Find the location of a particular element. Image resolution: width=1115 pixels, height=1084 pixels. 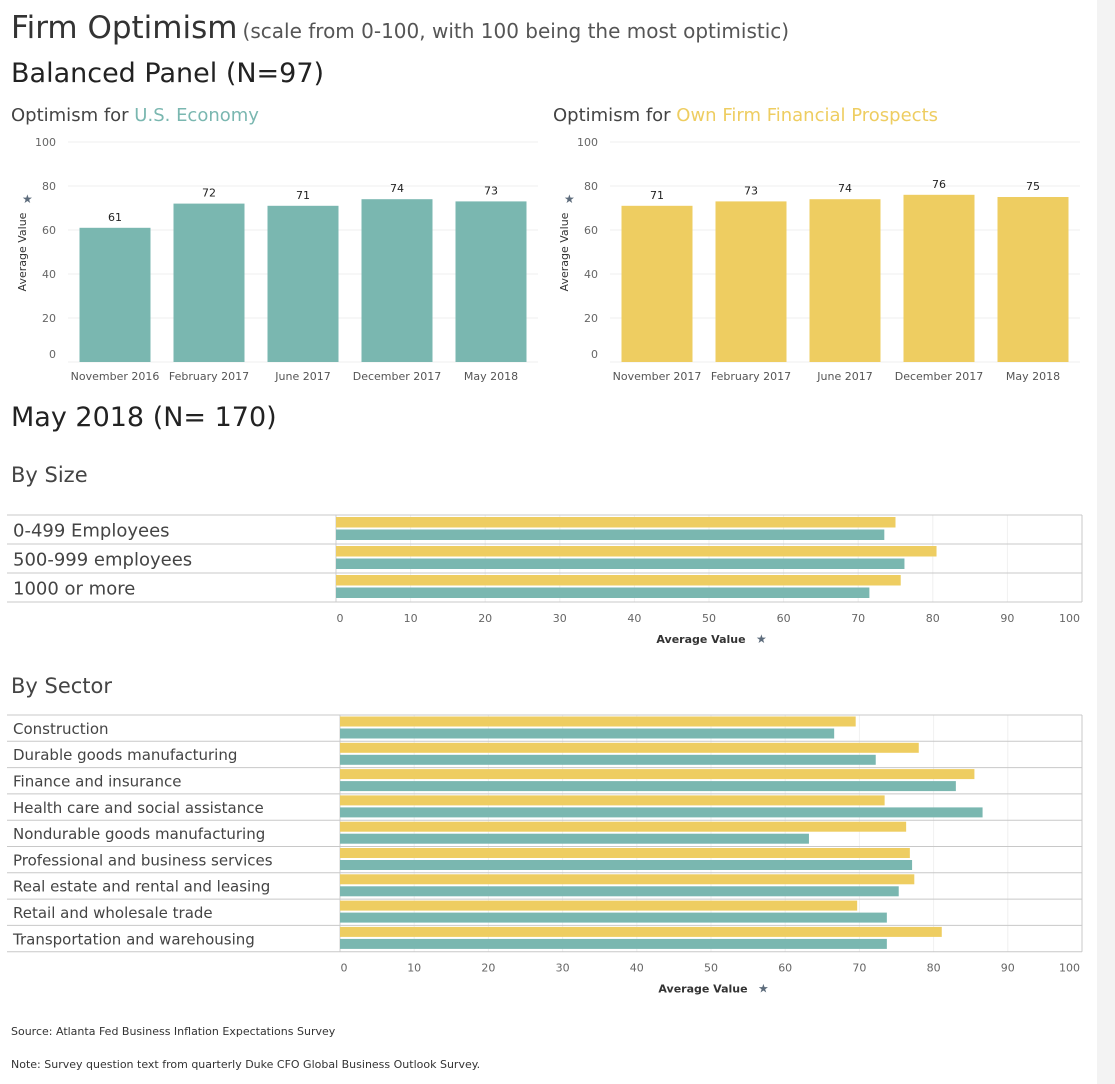

bar-0-499-employees-u-s-economy is located at coordinates (610, 534).